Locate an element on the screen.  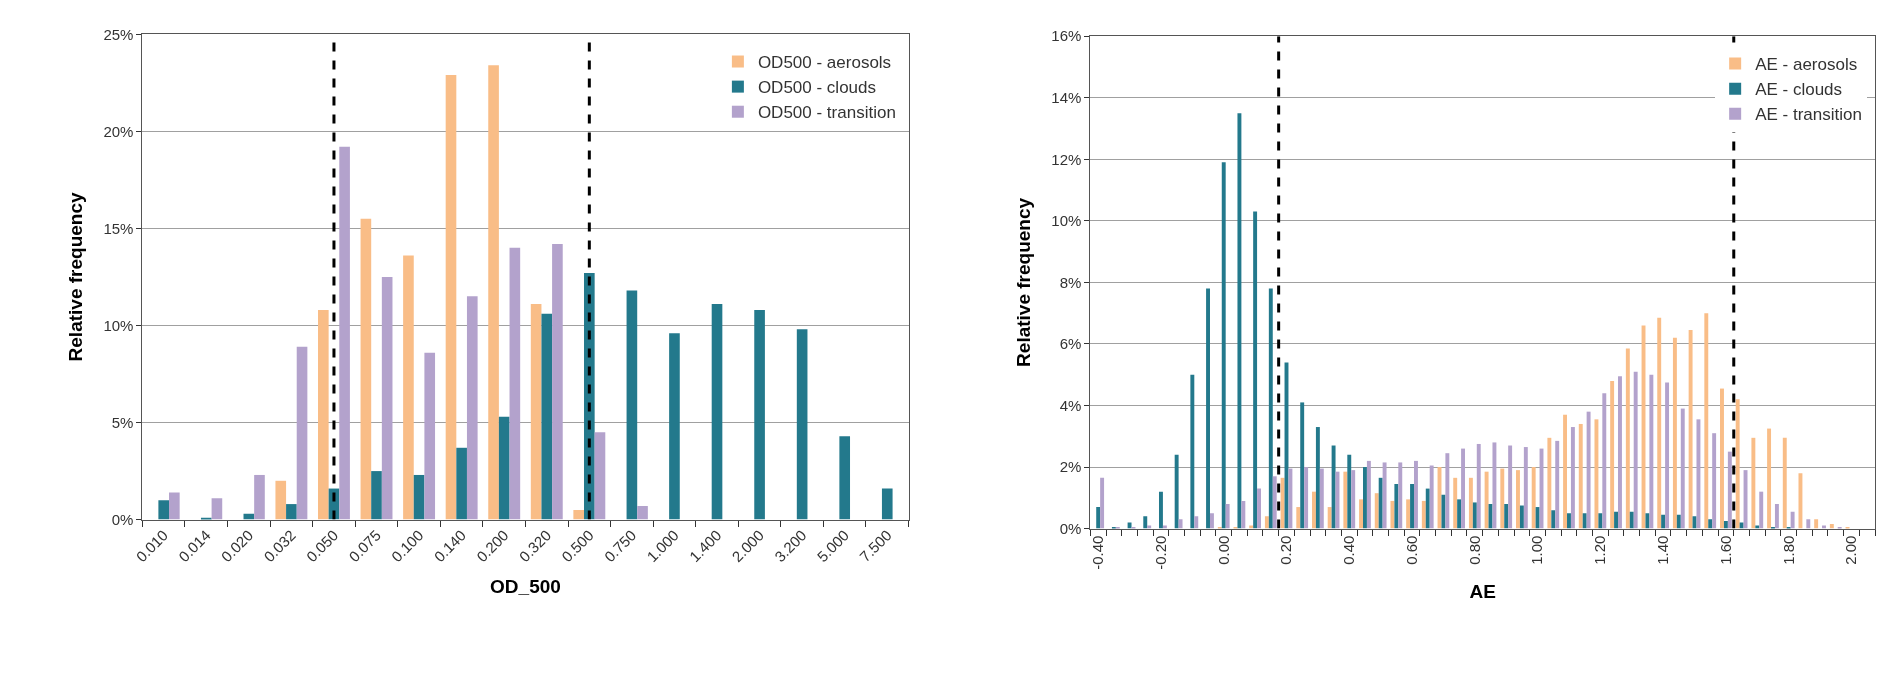
legend-label: OD500 - clouds is located at coordinates (817, 88).